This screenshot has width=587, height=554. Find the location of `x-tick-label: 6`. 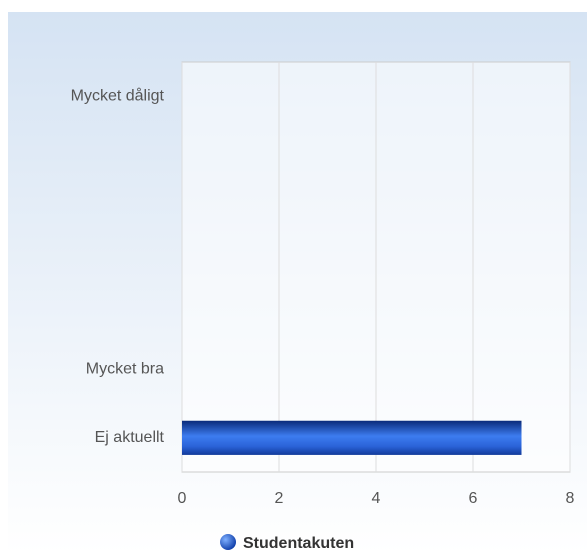

x-tick-label: 6 is located at coordinates (473, 498).